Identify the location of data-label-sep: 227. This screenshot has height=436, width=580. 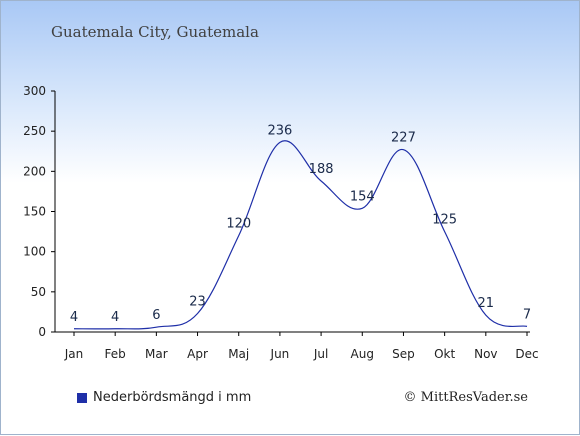
(403, 138).